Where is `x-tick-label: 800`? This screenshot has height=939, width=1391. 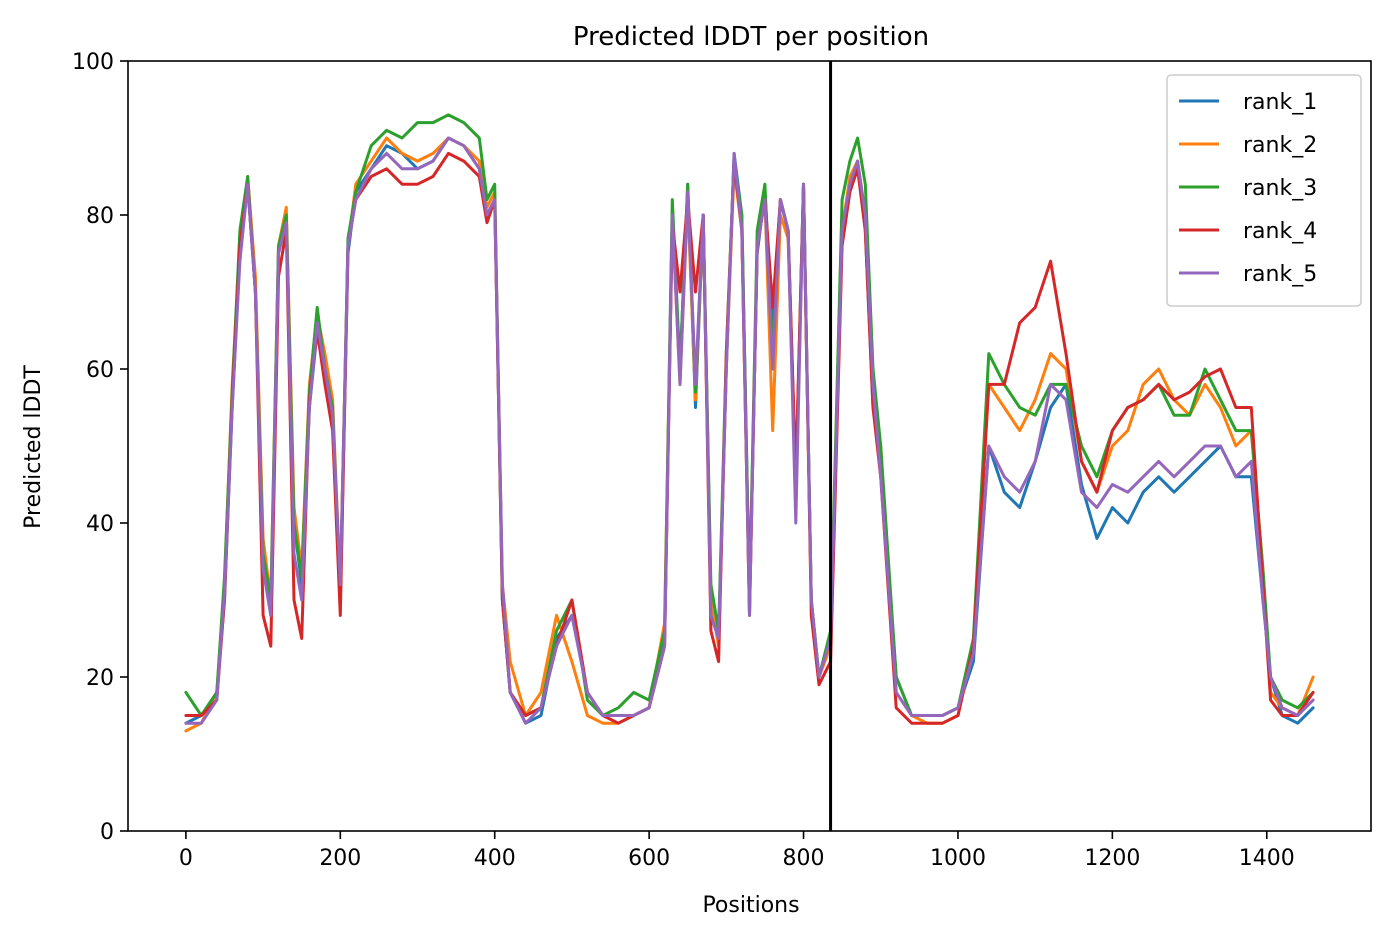 x-tick-label: 800 is located at coordinates (804, 858).